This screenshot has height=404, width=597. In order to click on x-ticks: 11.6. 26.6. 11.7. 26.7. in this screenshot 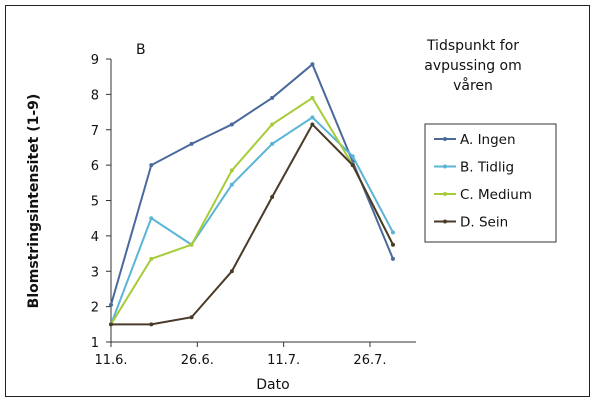, I will do `click(240, 355)`.